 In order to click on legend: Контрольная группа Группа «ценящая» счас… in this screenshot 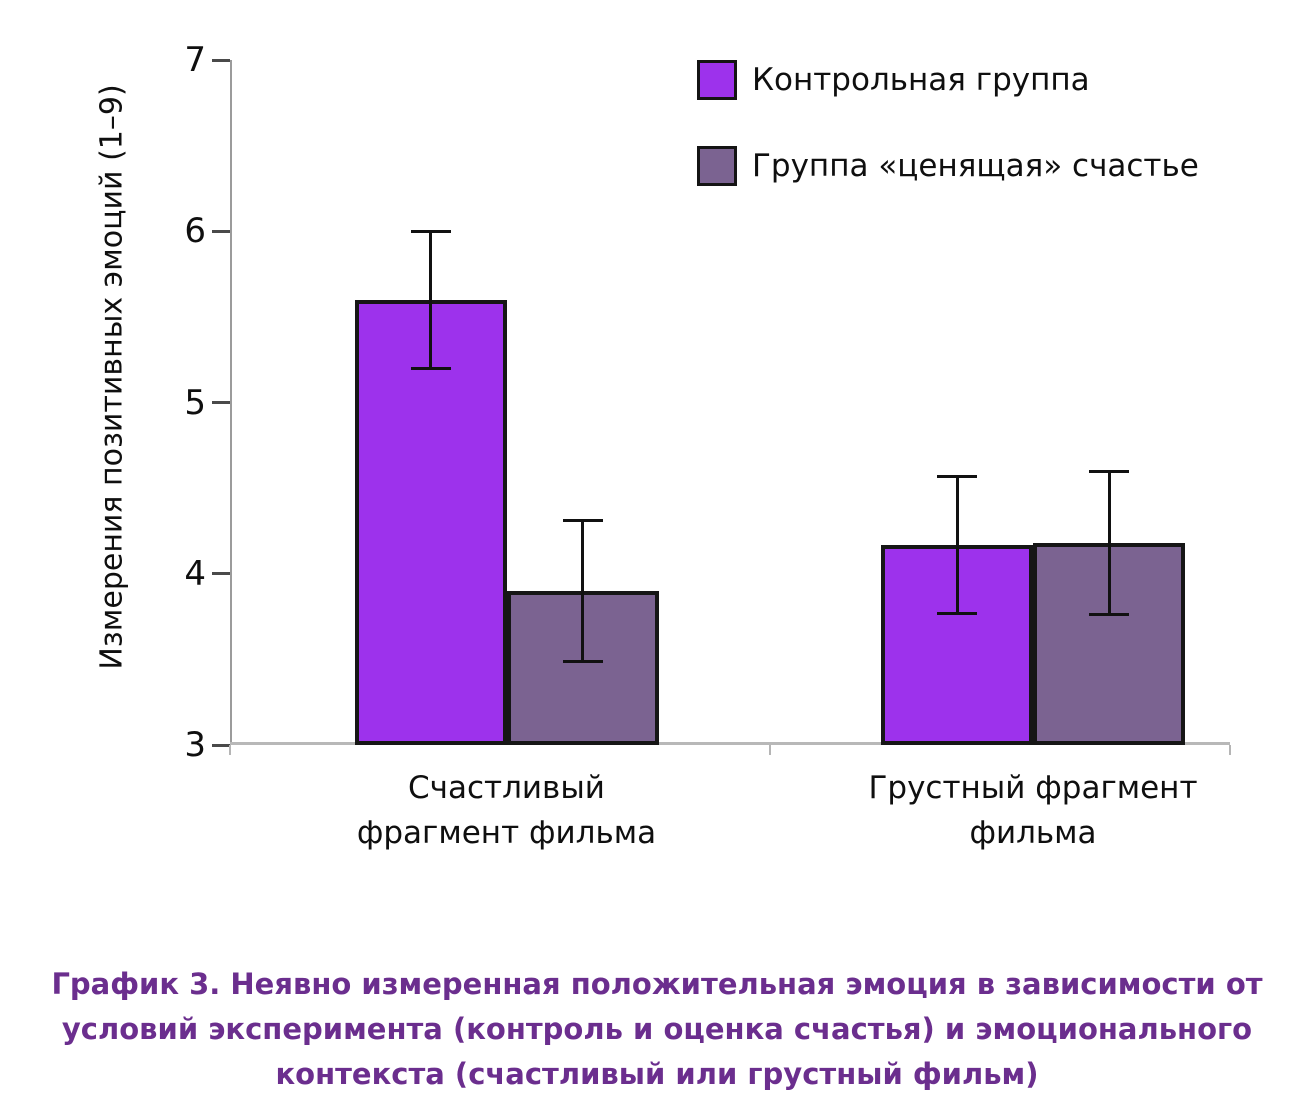, I will do `click(948, 123)`.